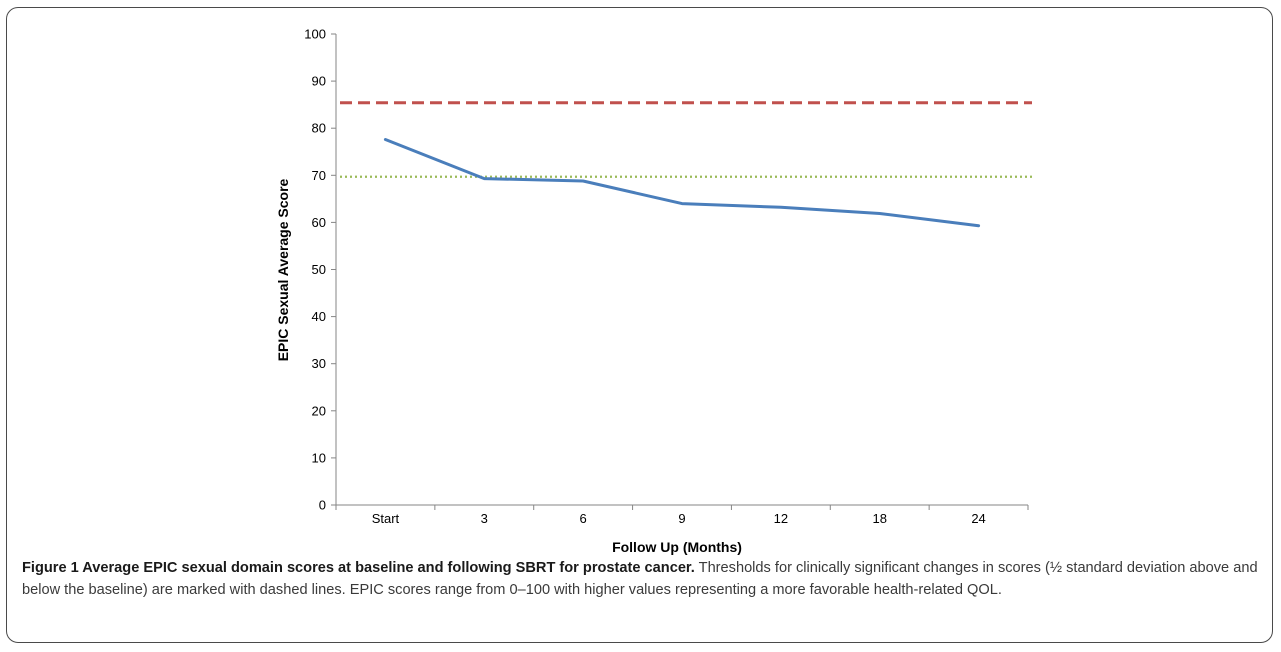 This screenshot has height=652, width=1281. I want to click on y-tick-label: 50, so click(319, 269).